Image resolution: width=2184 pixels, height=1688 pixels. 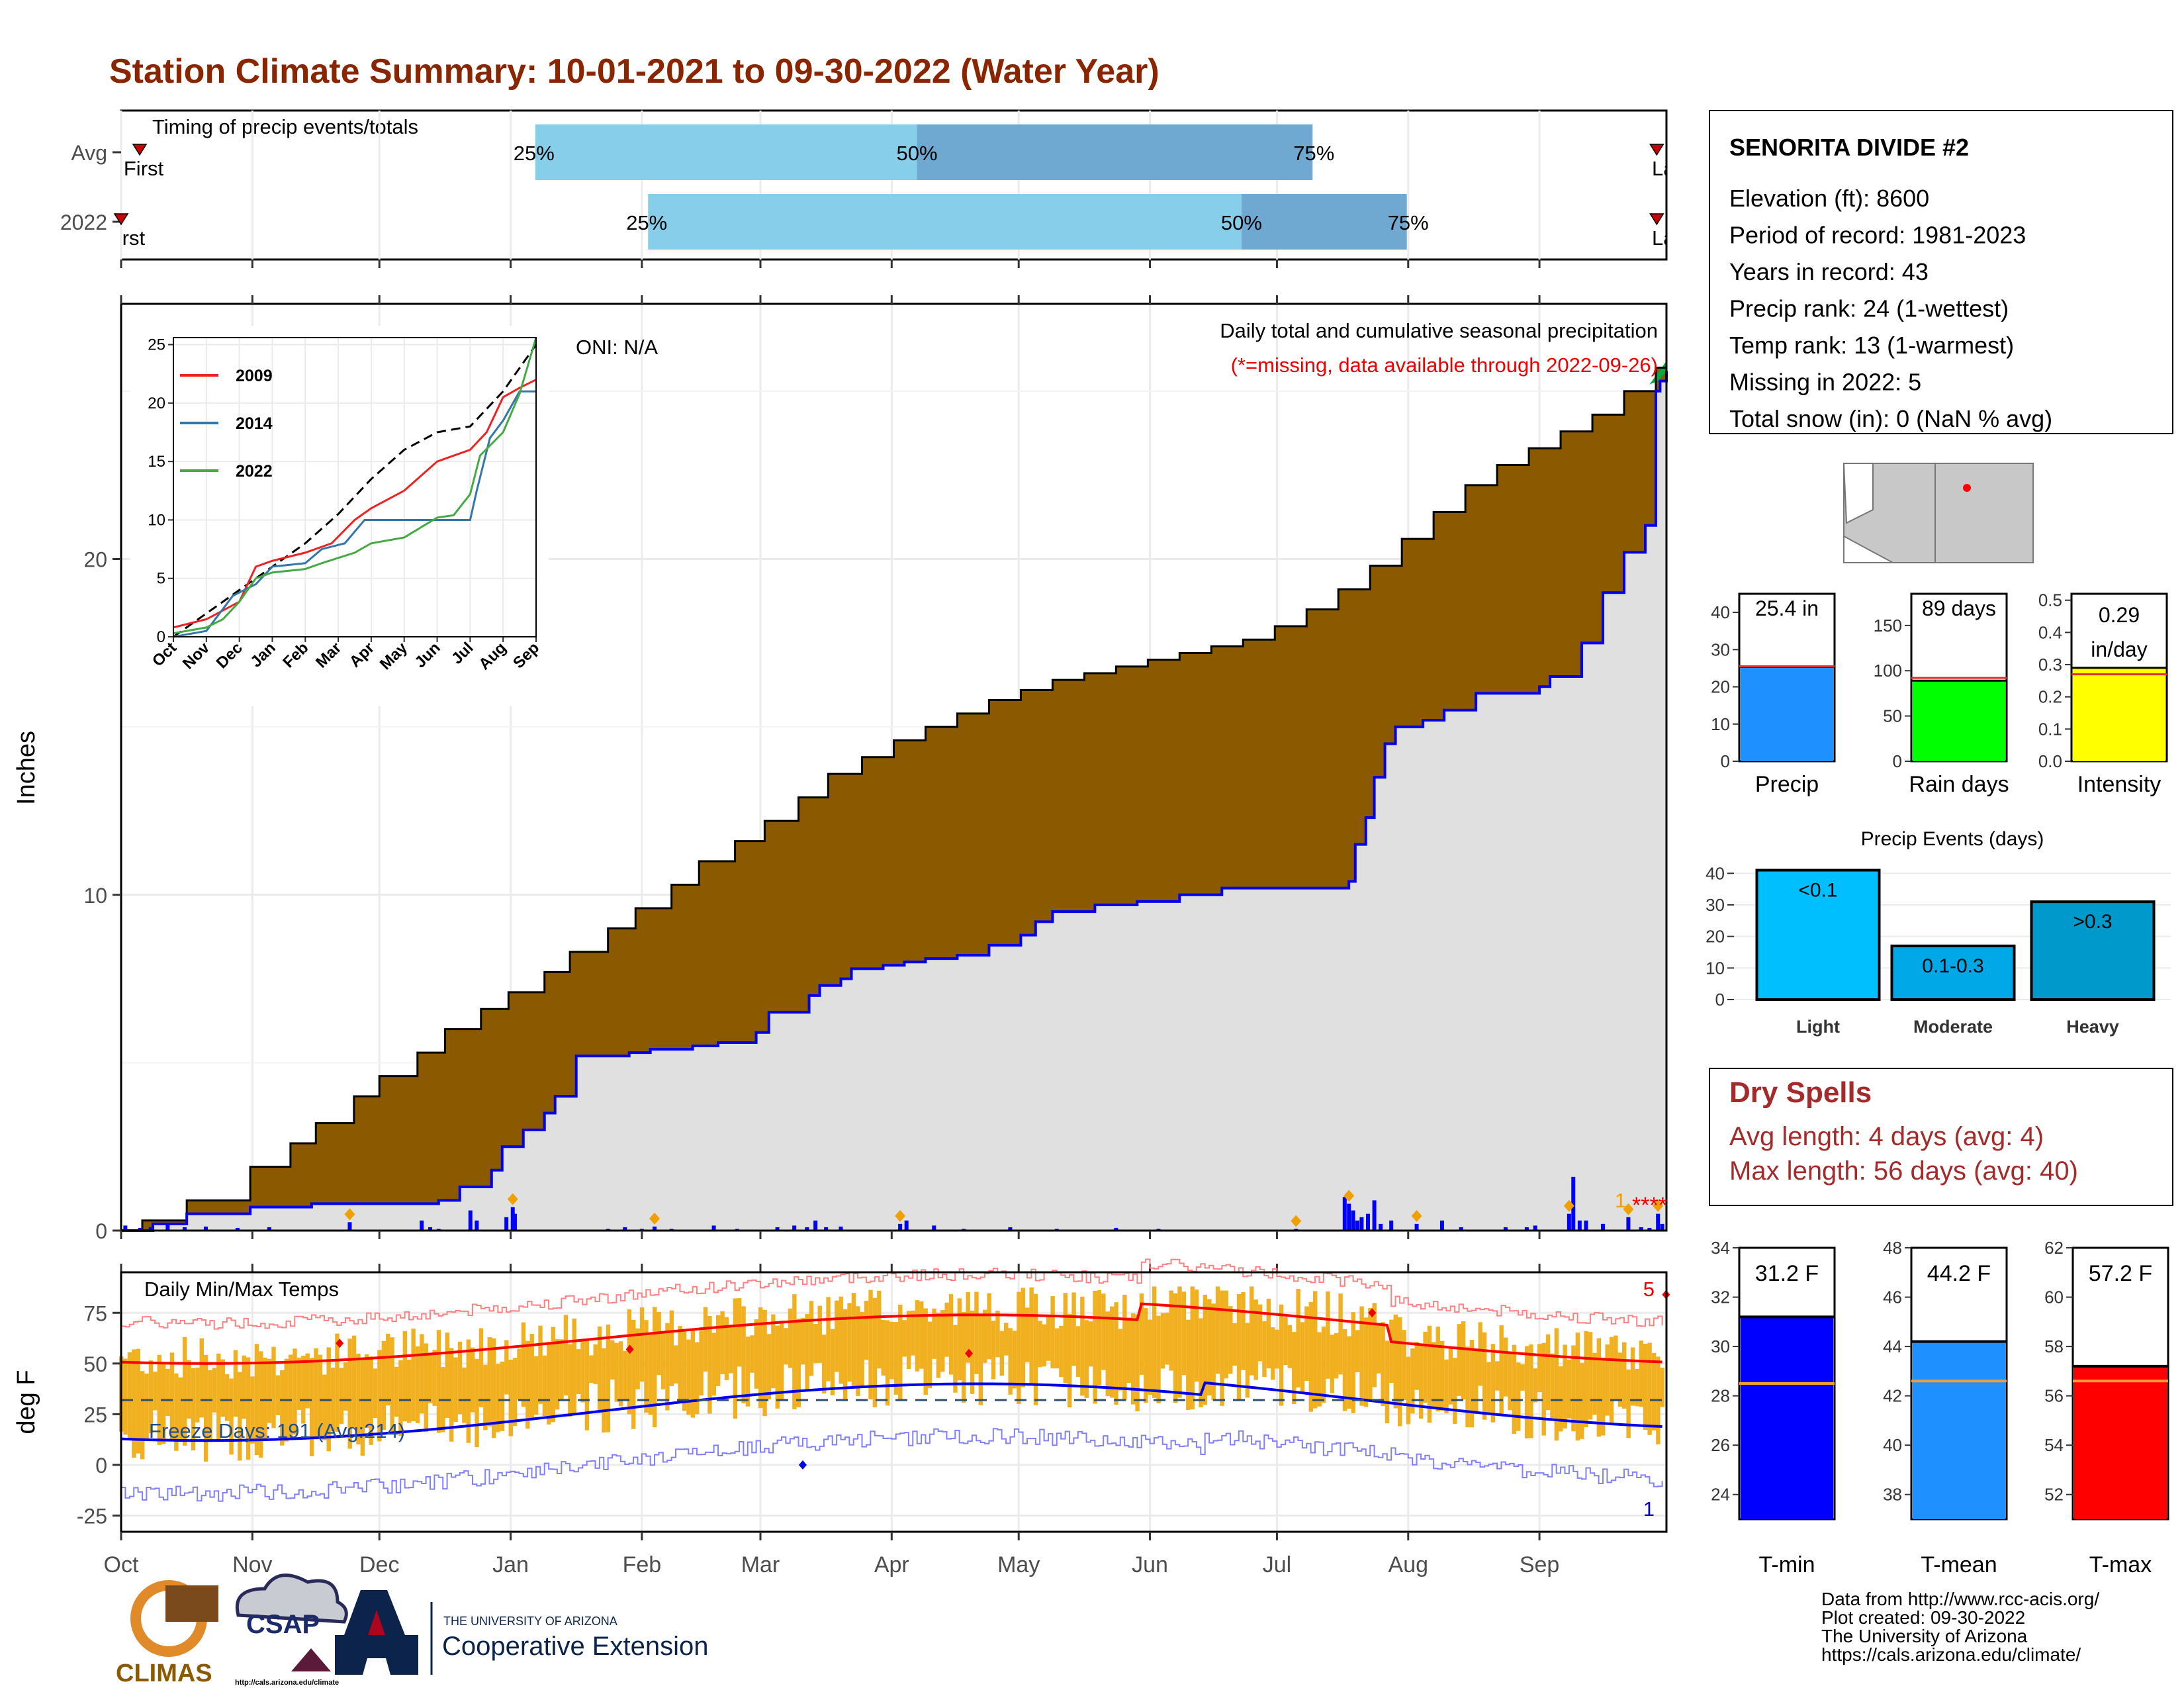 I want to click on record-low-line, so click(x=892, y=1465).